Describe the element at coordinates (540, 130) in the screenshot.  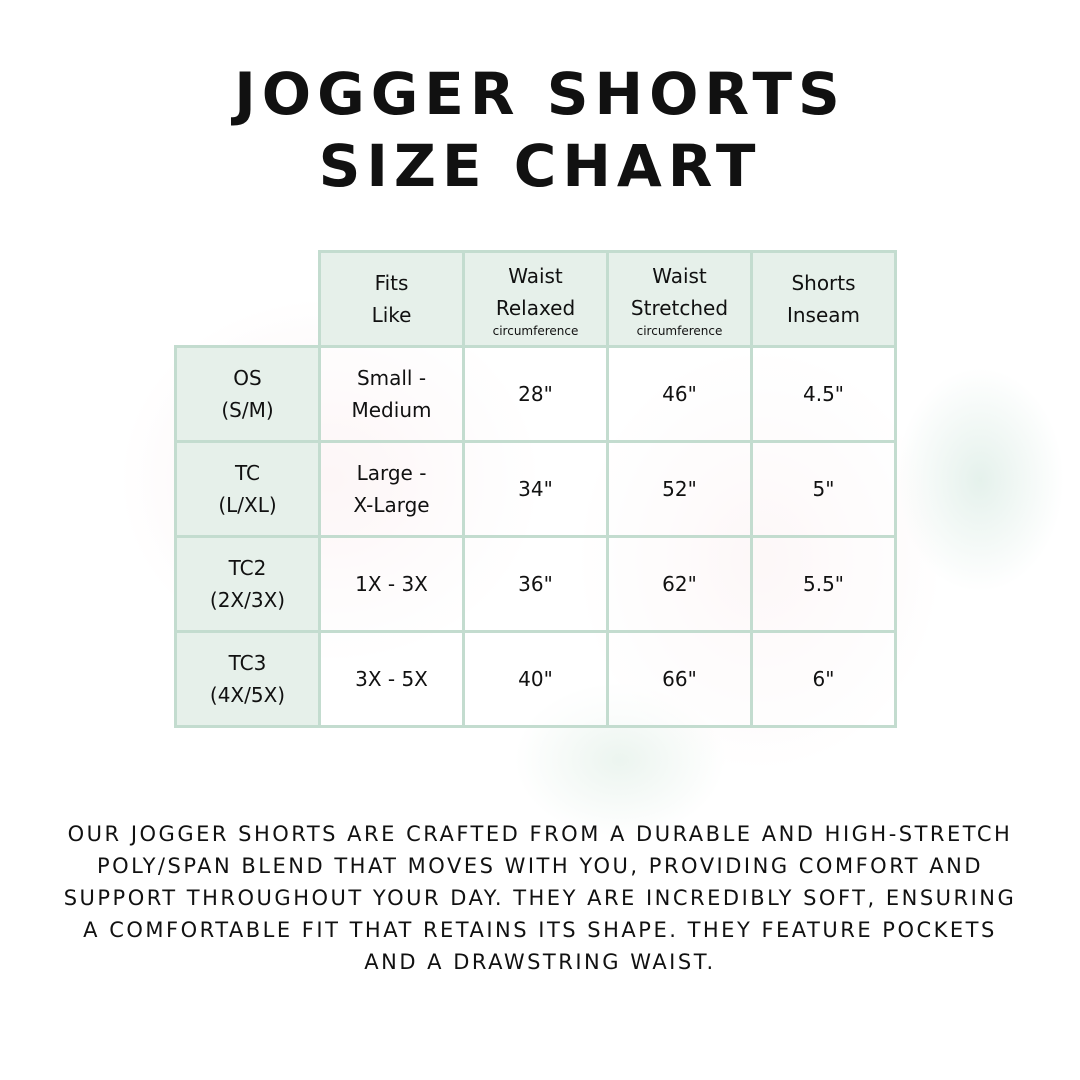
I see `page-title: JOGGER SHORTS SIZE CHART` at that location.